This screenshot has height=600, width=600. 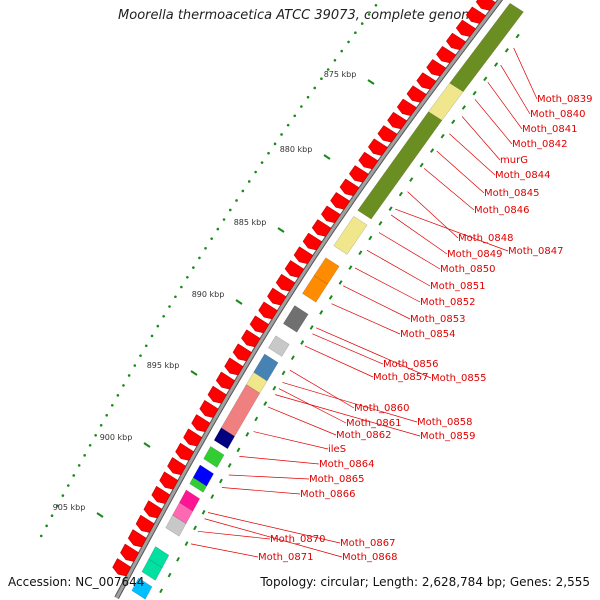 I want to click on kbp-tick-label: 885 kbp, so click(x=250, y=222).